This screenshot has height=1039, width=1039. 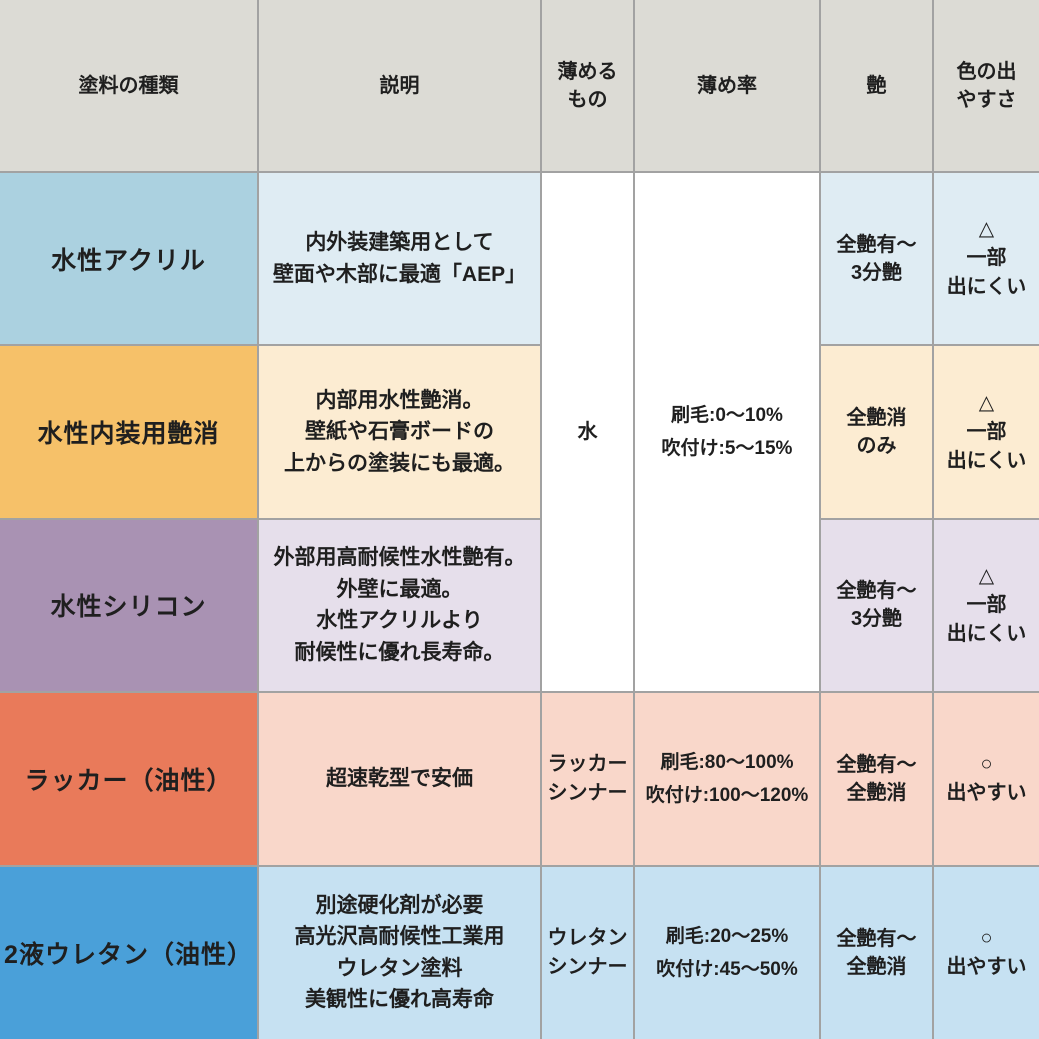 What do you see at coordinates (129, 258) in the screenshot?
I see `paint-name-water-acrylic: 水性アクリル` at bounding box center [129, 258].